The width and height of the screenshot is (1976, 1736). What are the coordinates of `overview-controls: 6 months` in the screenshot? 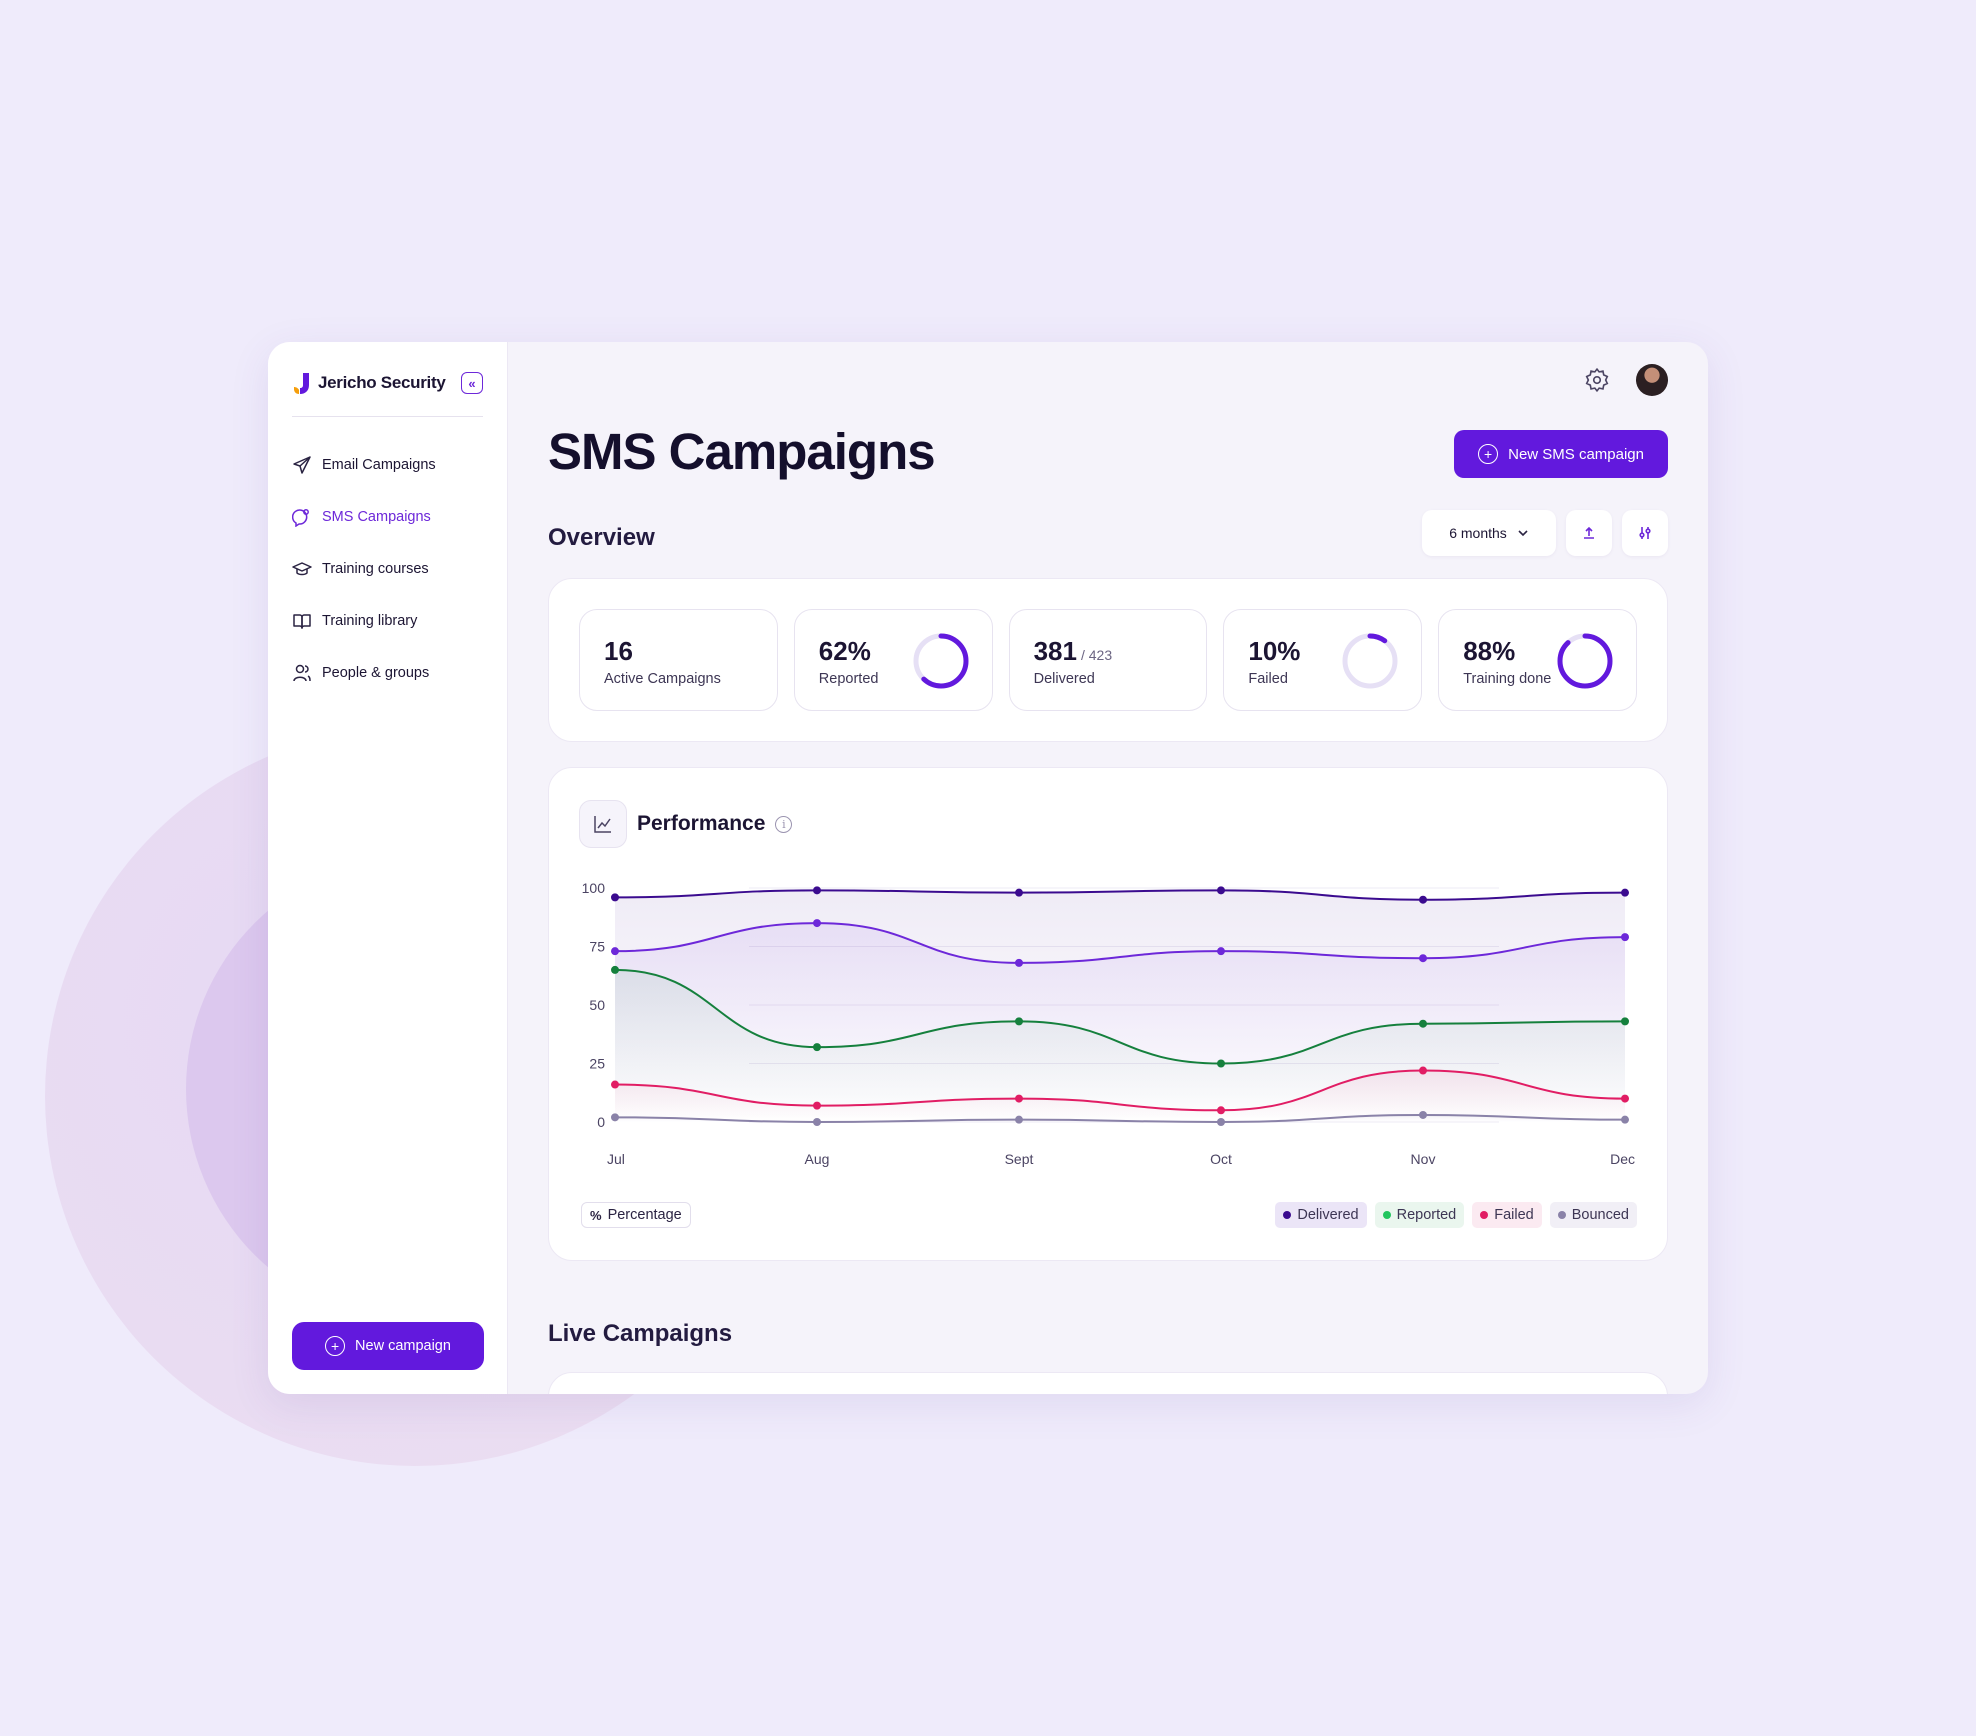 It's located at (1540, 533).